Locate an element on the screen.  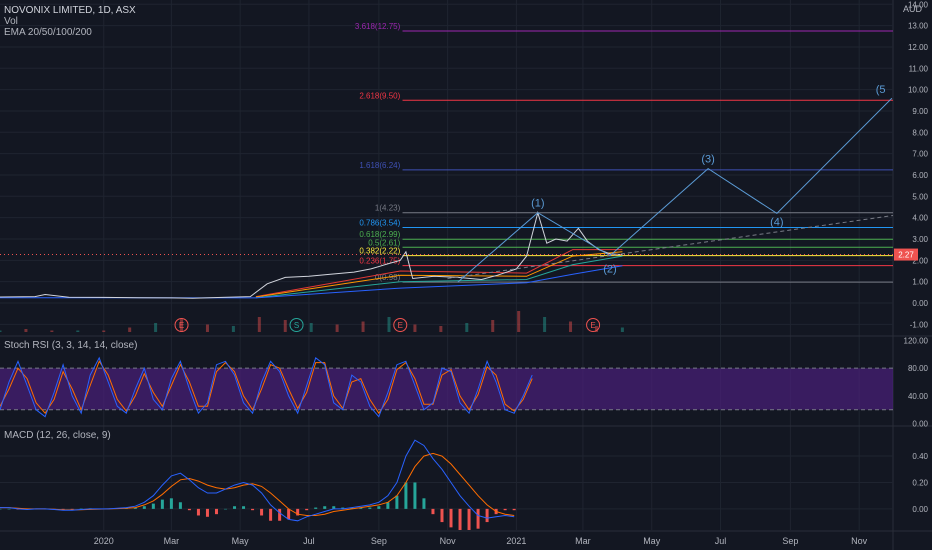
y-tick-label: 13.00 is located at coordinates (918, 26).